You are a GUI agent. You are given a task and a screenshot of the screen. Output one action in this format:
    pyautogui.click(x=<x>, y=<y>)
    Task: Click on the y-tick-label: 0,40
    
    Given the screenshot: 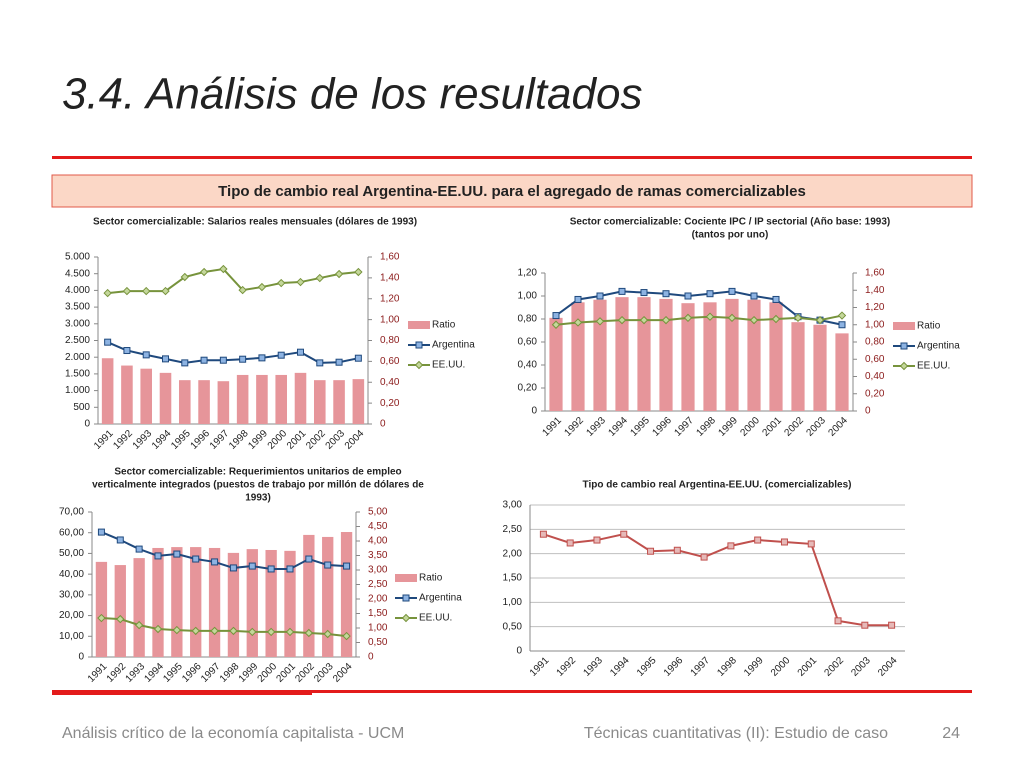 What is the action you would take?
    pyautogui.click(x=528, y=365)
    